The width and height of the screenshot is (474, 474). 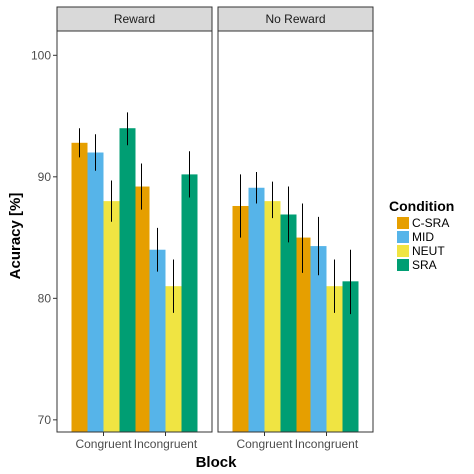 What do you see at coordinates (428, 251) in the screenshot?
I see `legend-label: NEUT` at bounding box center [428, 251].